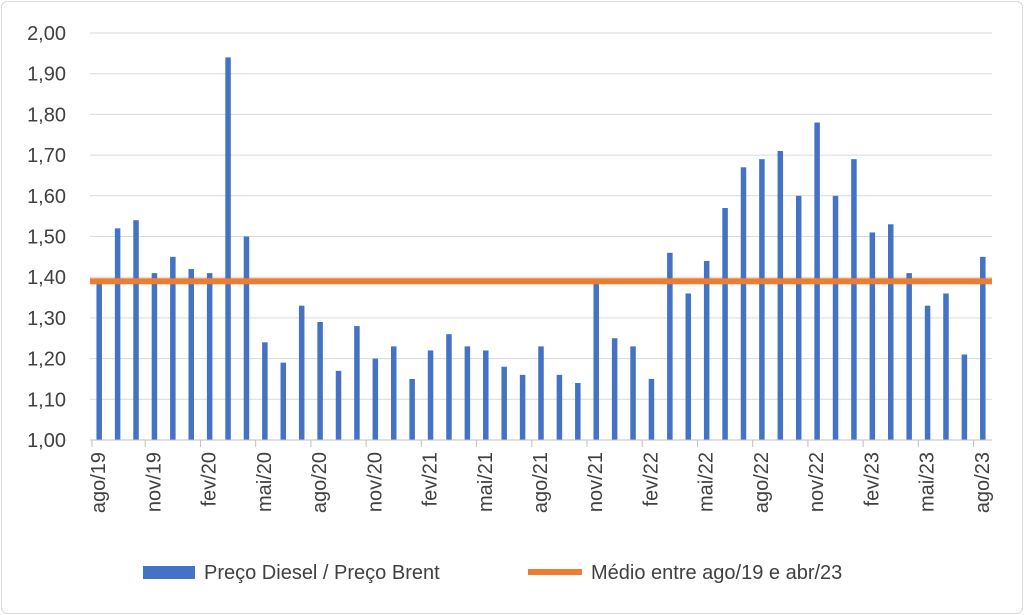 The image size is (1024, 615). Describe the element at coordinates (320, 482) in the screenshot. I see `x-tick-label: ago/20` at that location.